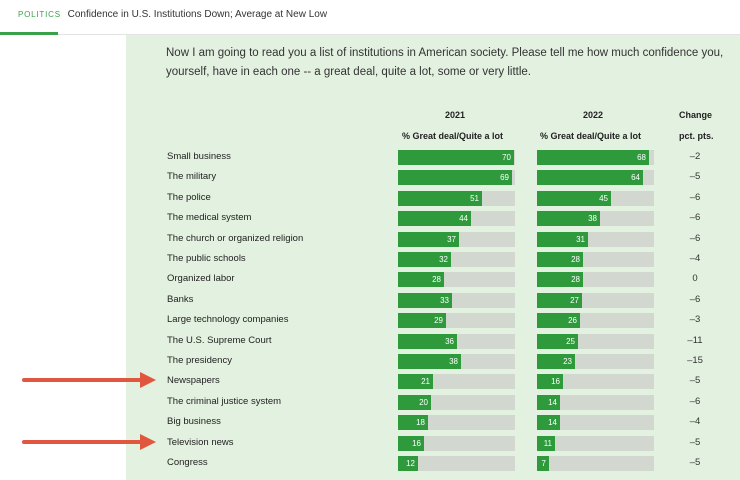  Describe the element at coordinates (422, 321) in the screenshot. I see `bar-2021-large-technology-companies` at that location.